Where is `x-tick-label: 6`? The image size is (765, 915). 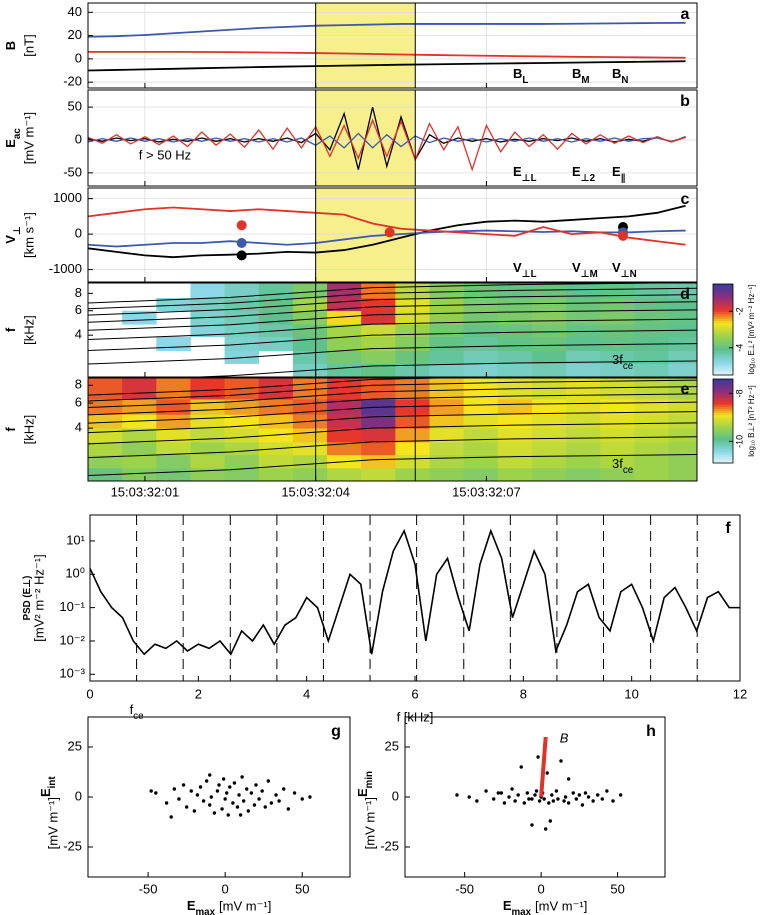
x-tick-label: 6 is located at coordinates (414, 693).